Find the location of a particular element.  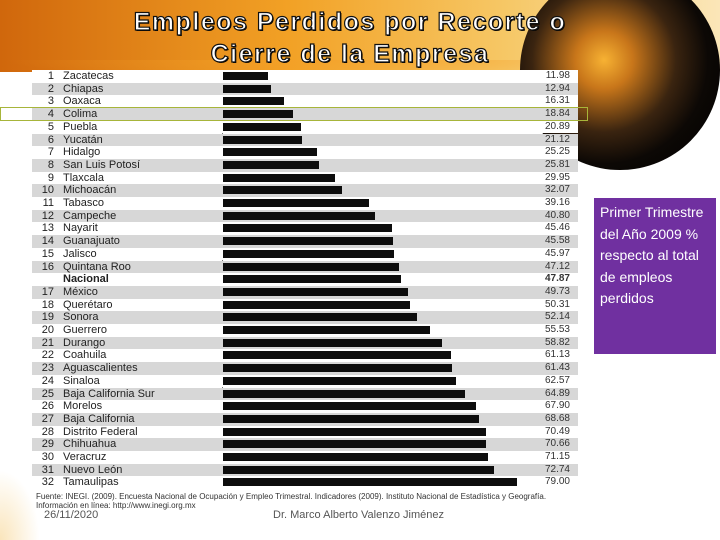

value-label: 20.89 is located at coordinates (557, 126).